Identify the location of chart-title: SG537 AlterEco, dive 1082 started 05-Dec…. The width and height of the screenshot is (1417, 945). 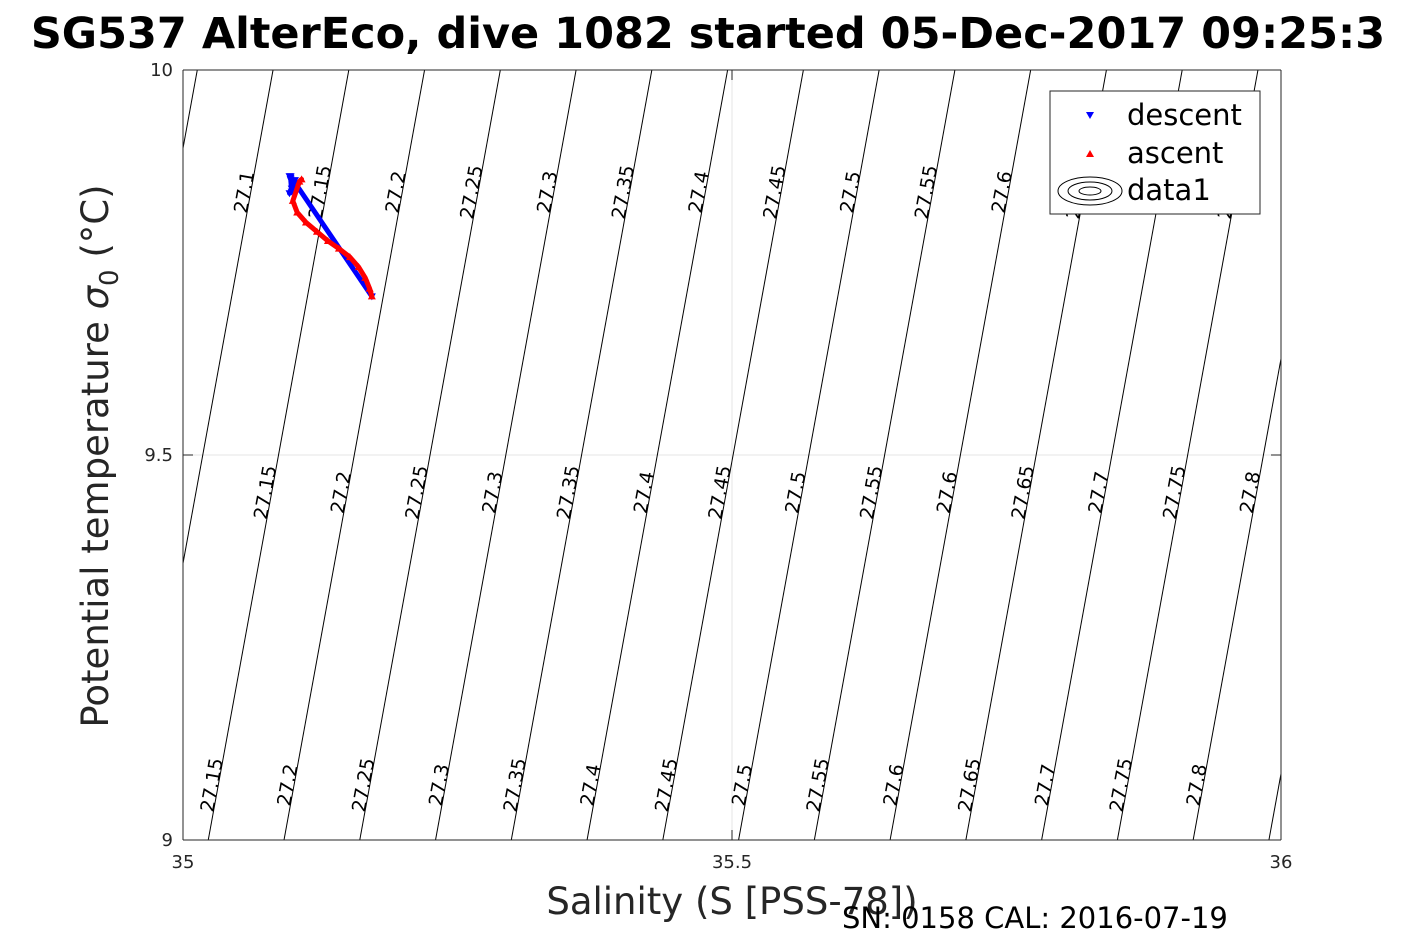
(708, 34).